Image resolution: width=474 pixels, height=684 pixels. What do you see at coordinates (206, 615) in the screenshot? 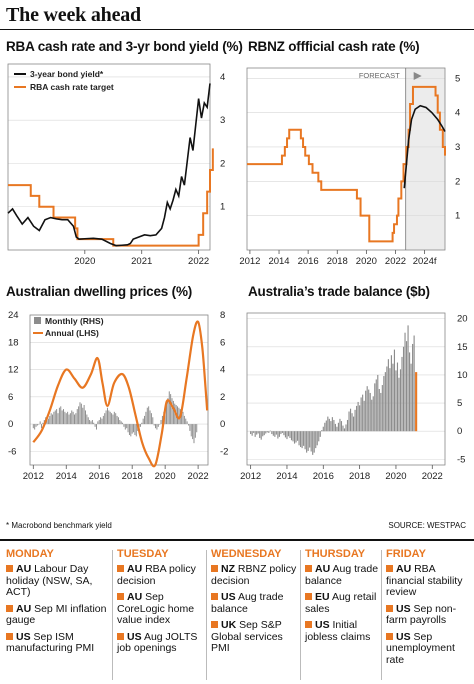
I see `column-divider` at bounding box center [206, 615].